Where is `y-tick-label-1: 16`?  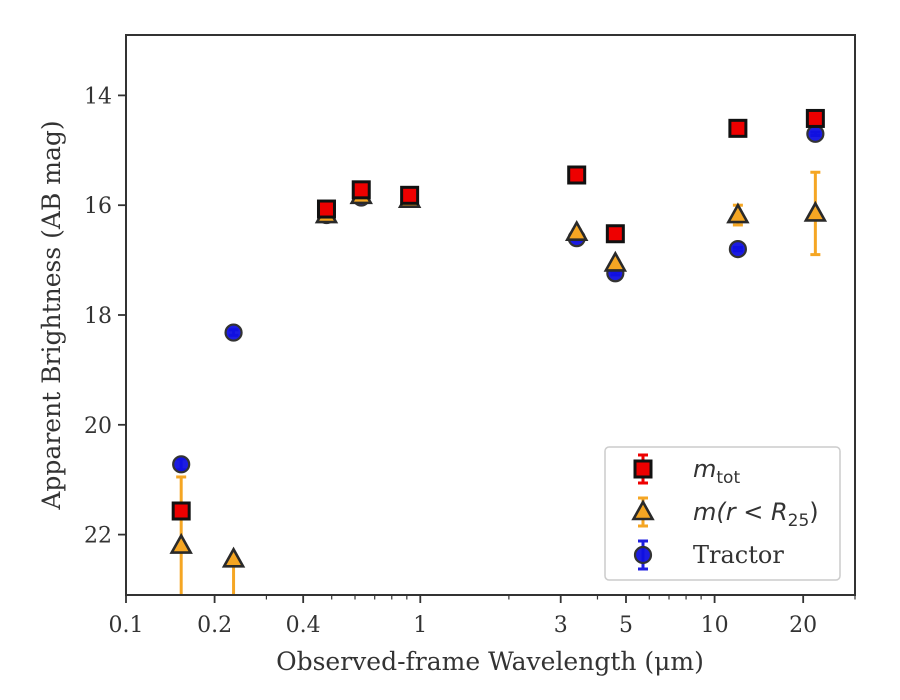
y-tick-label-1: 16 is located at coordinates (98, 206).